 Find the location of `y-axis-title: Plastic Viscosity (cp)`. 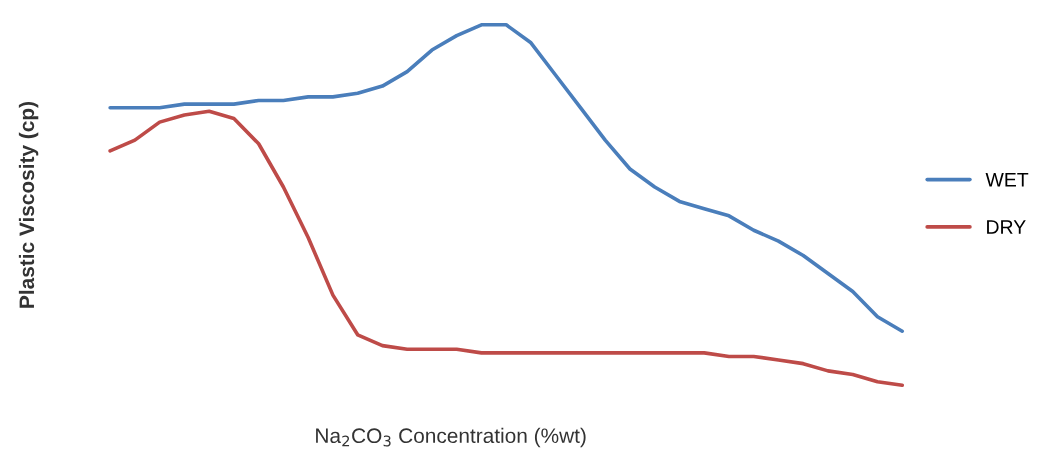

y-axis-title: Plastic Viscosity (cp) is located at coordinates (28, 205).